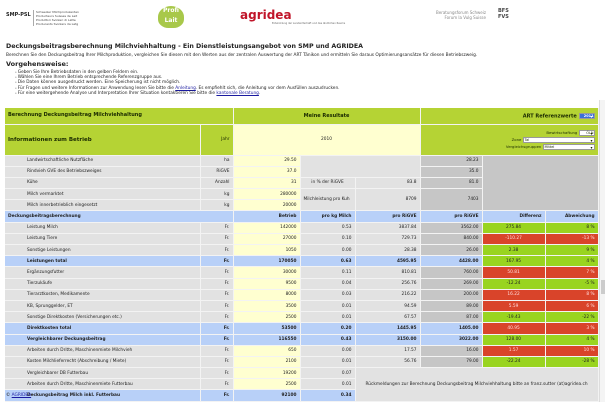 The image size is (606, 402). I want to click on calc-heading: Deckungsbeitragsberechnung, so click(119, 216).